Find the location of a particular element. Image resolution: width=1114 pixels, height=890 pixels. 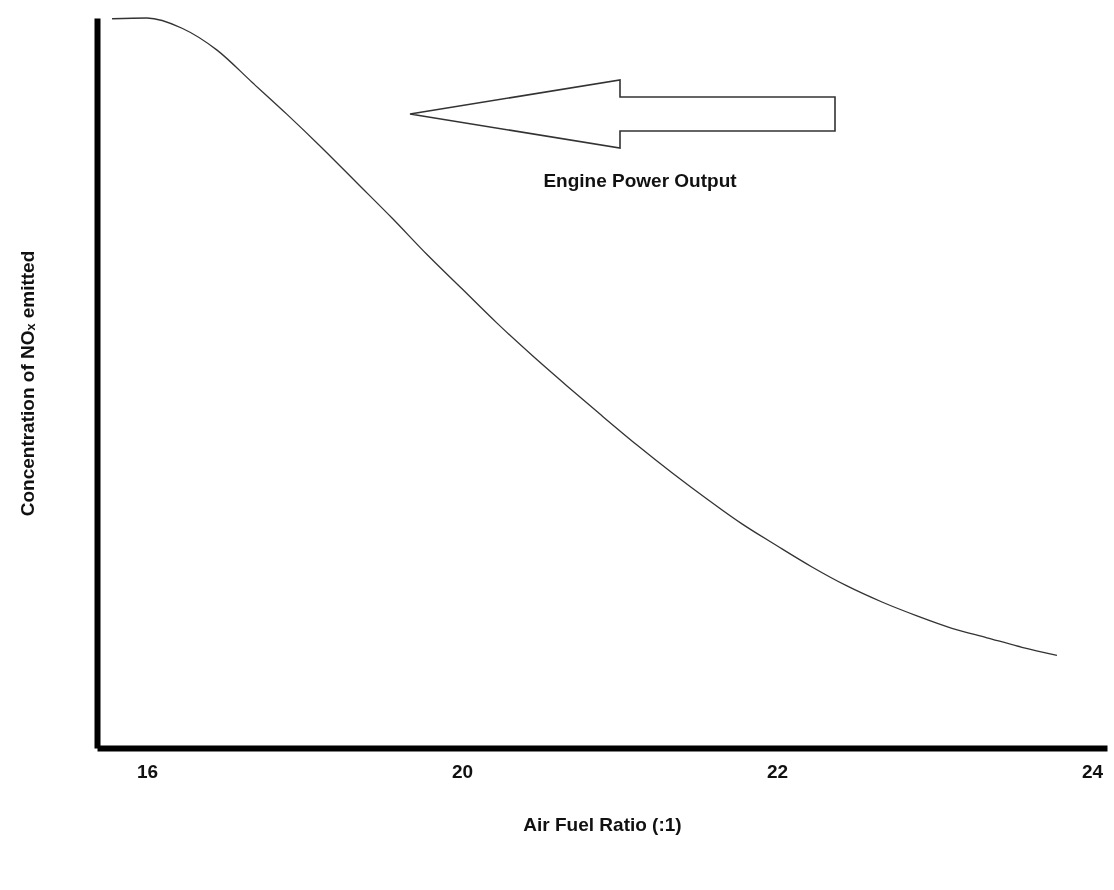

x-tick-label: 22 is located at coordinates (777, 771).